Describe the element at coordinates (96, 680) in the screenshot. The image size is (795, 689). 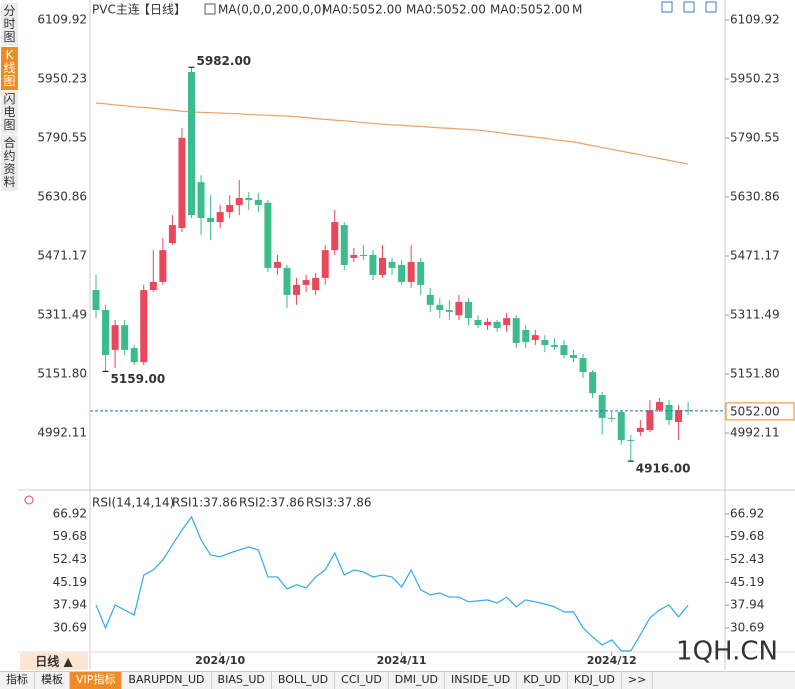
I see `toolbar-tab: VIP指标` at that location.